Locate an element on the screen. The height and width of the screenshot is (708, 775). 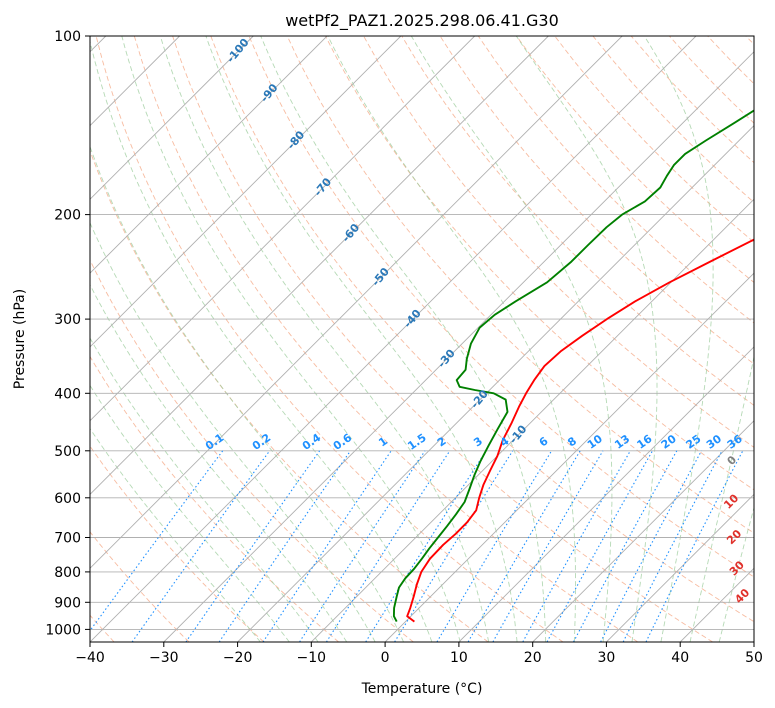
y-tick-label: 800 is located at coordinates (67, 573).